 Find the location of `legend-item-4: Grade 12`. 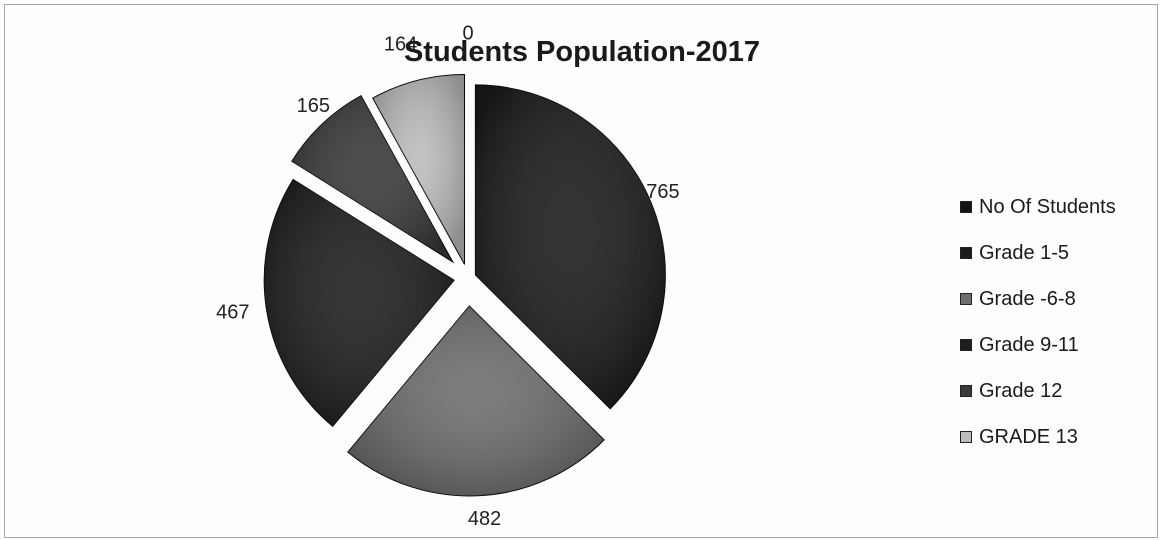

legend-item-4: Grade 12 is located at coordinates (1038, 391).